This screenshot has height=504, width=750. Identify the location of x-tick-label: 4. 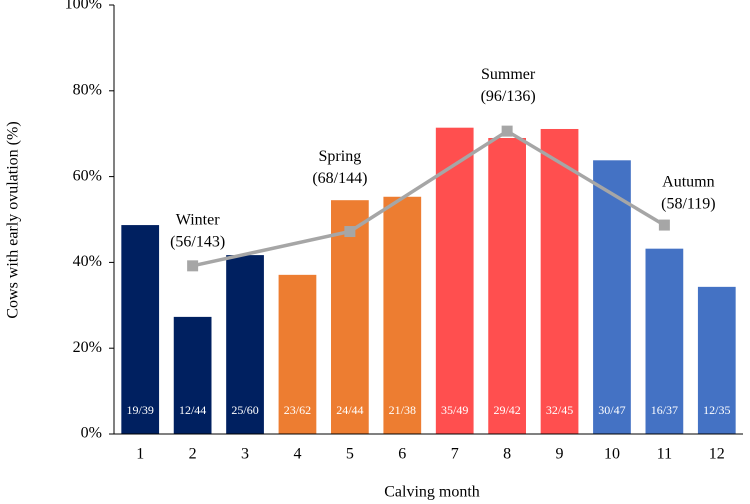
(297, 454).